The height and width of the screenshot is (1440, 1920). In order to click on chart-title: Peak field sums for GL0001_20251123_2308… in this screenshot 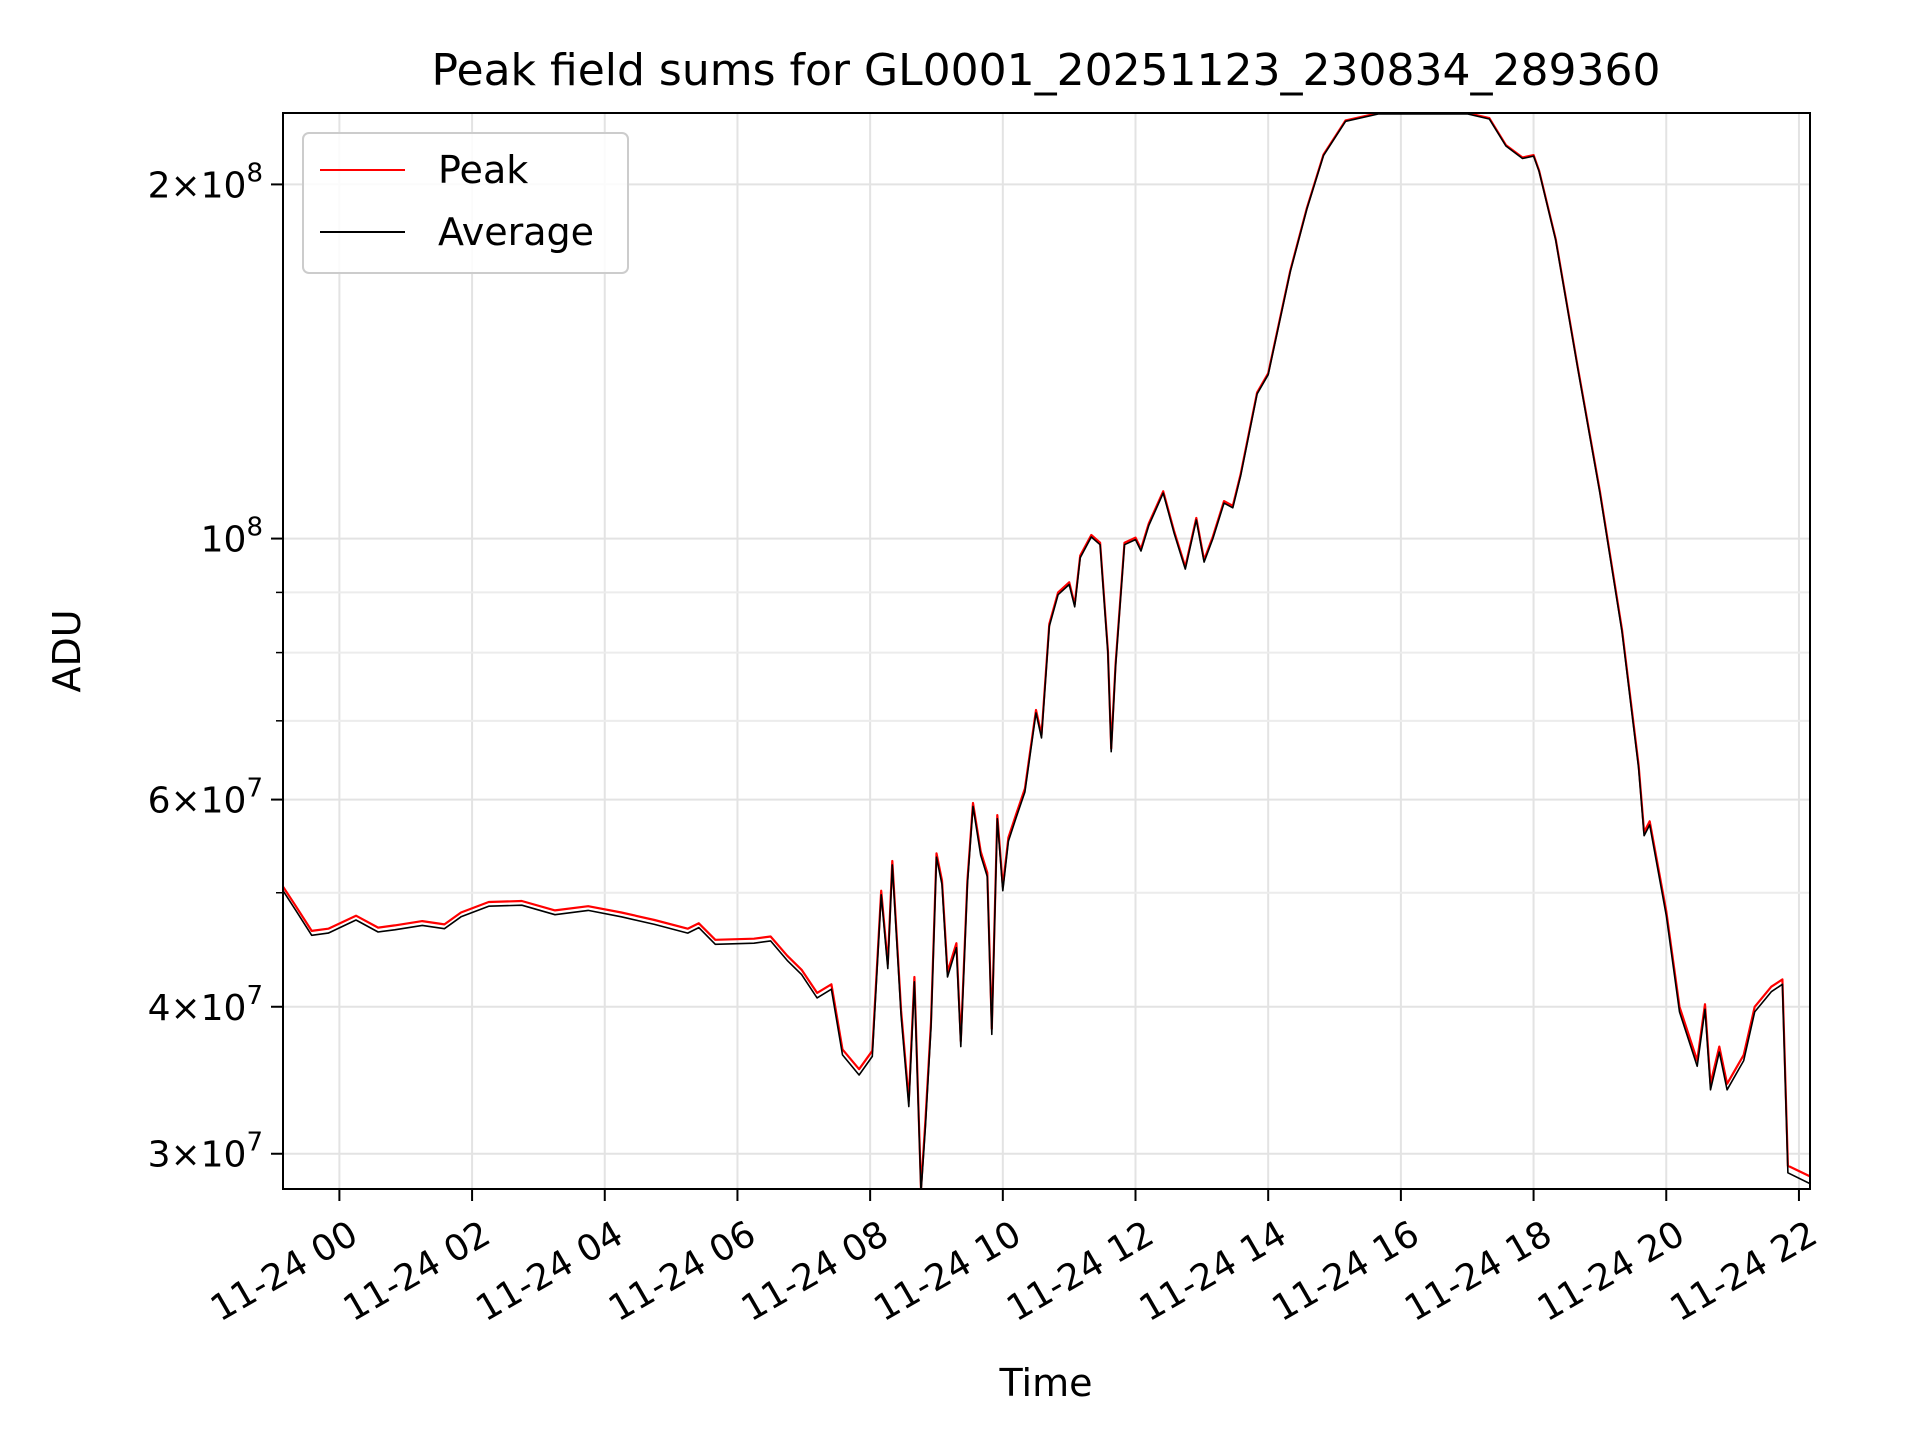, I will do `click(1046, 70)`.